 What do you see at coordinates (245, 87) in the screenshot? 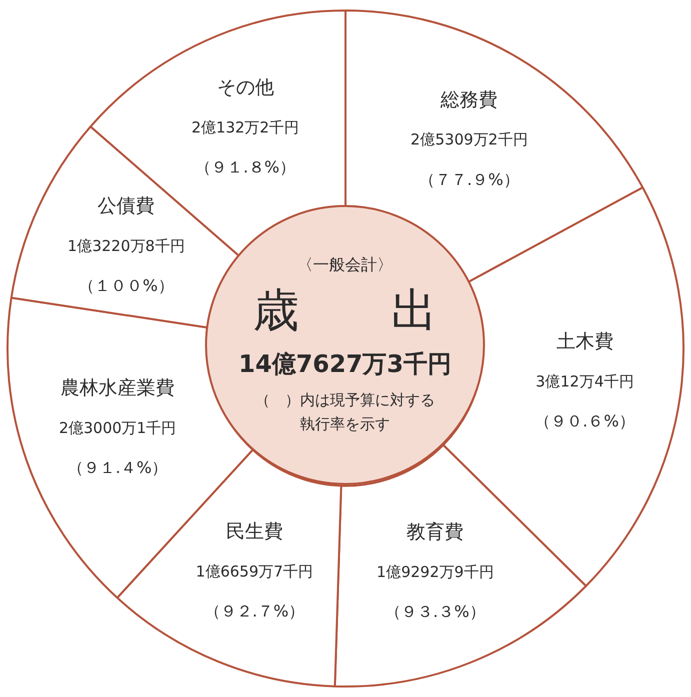
I see `slice-label: その他` at bounding box center [245, 87].